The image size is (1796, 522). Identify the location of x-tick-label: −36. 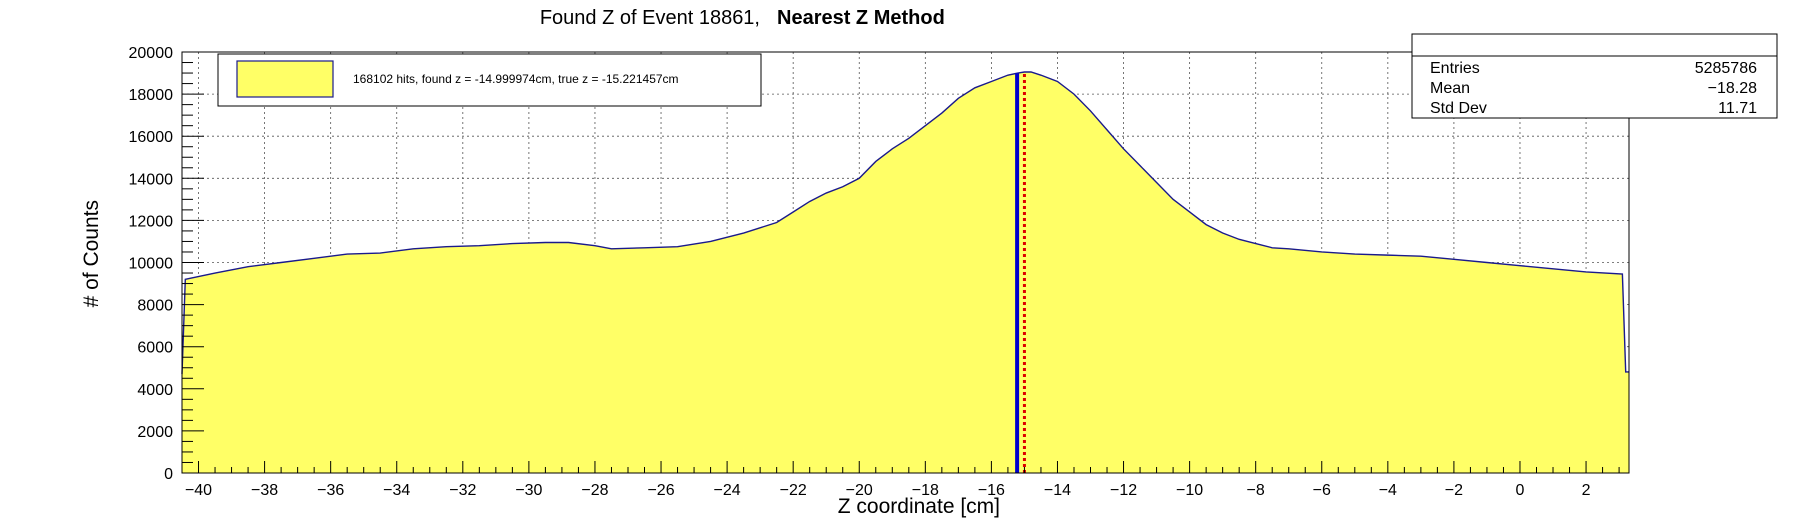
(330, 490).